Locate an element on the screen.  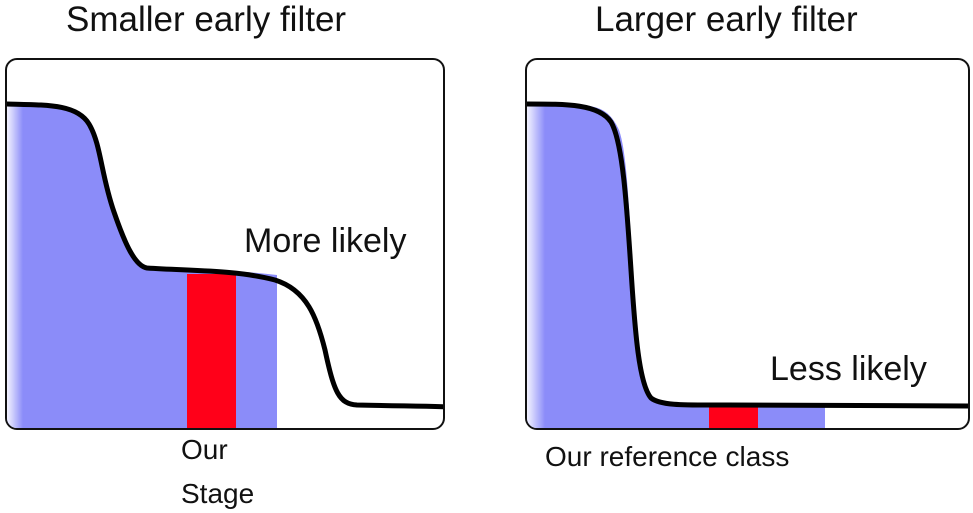
left-shade-fade is located at coordinates (15, 264).